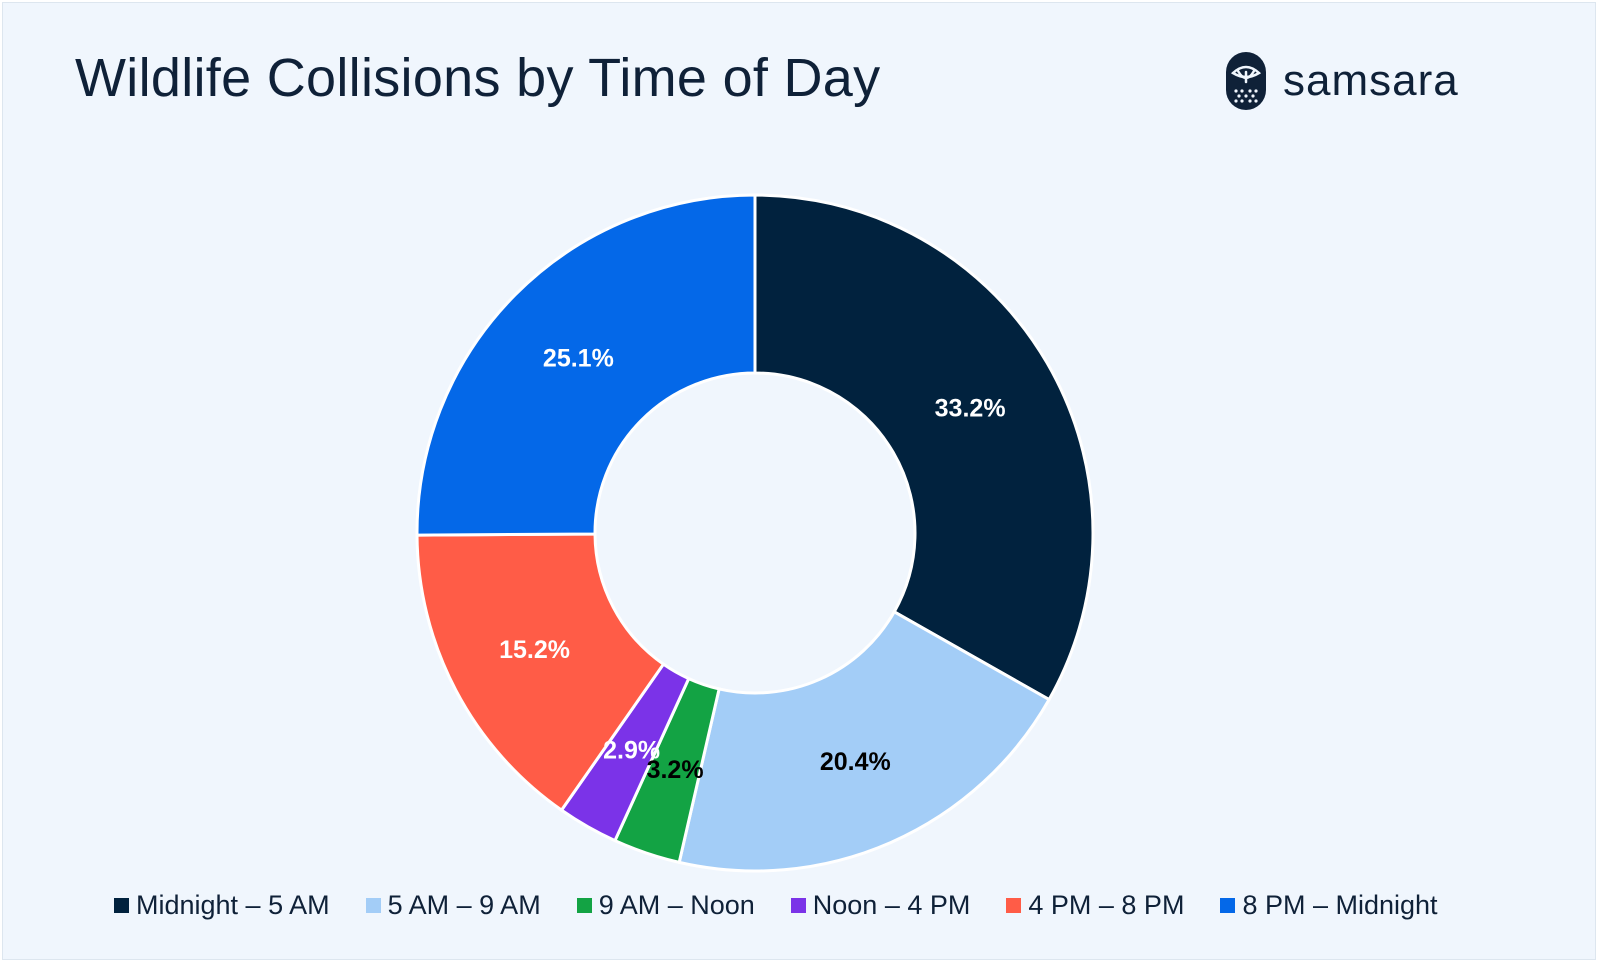  I want to click on data-label-9-am-noon: 3.2%, so click(675, 770).